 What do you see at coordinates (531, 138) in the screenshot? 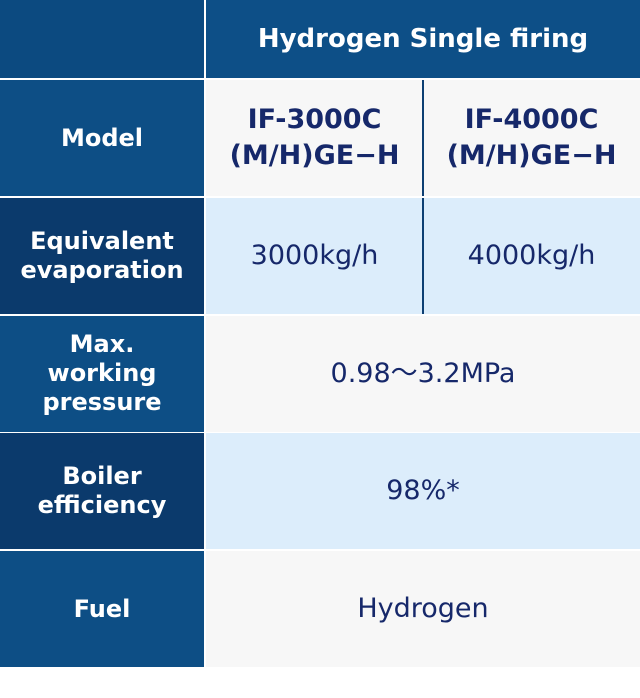
I see `row-value: IF-4000C (M/H)GE−H` at bounding box center [531, 138].